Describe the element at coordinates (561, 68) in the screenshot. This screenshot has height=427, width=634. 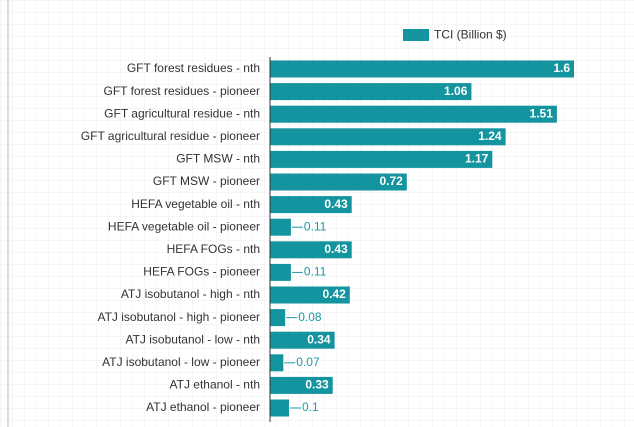
I see `data-label: 1.6` at that location.